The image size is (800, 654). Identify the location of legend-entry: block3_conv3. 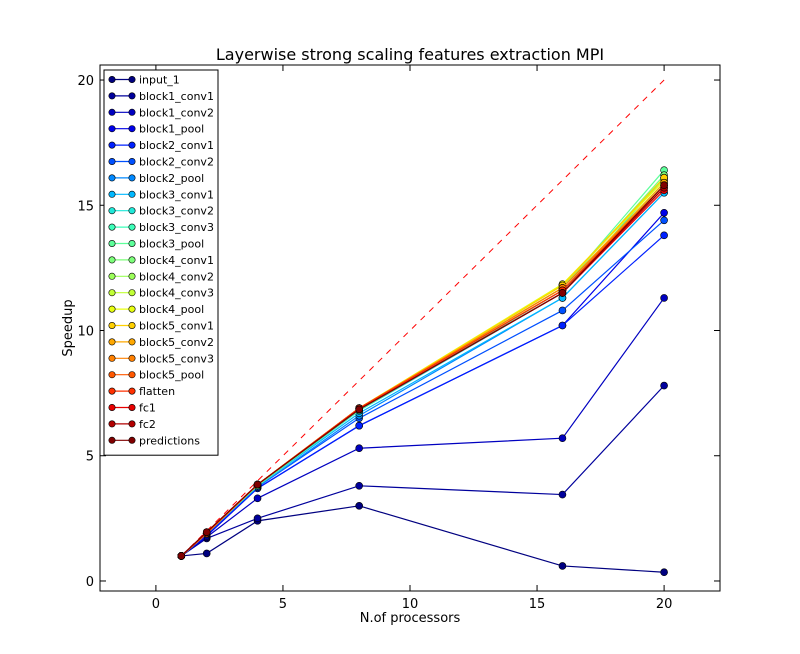
(161, 227).